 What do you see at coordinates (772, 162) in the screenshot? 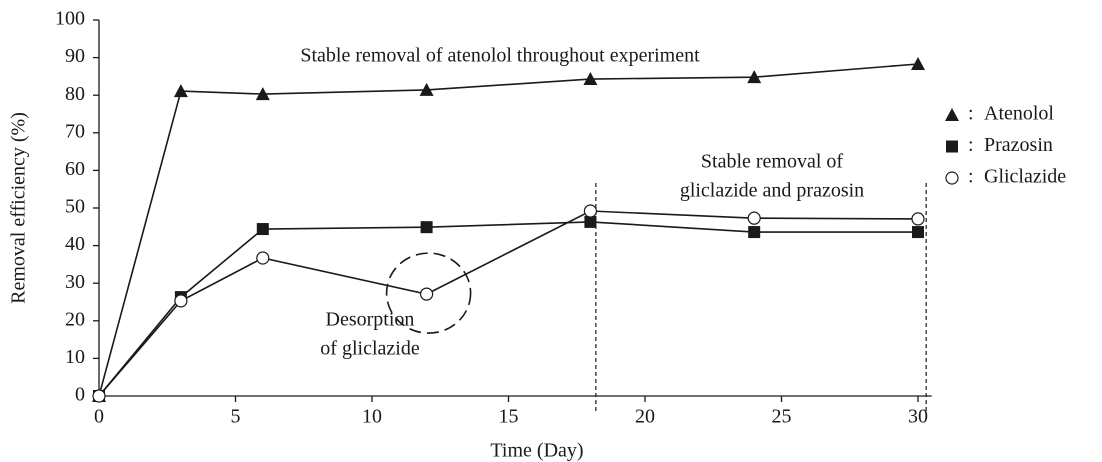
I see `annotation: Stable removal of` at bounding box center [772, 162].